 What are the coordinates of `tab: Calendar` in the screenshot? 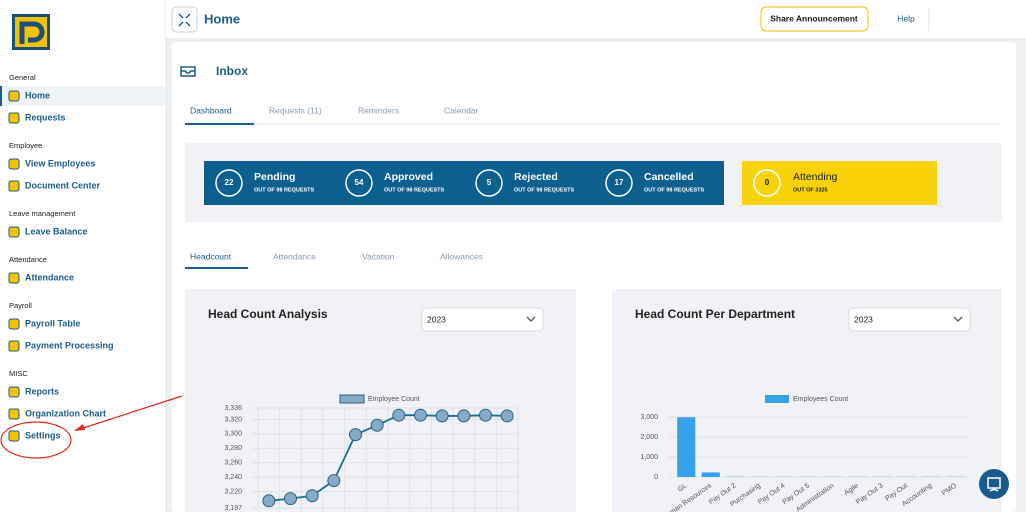 It's located at (461, 110).